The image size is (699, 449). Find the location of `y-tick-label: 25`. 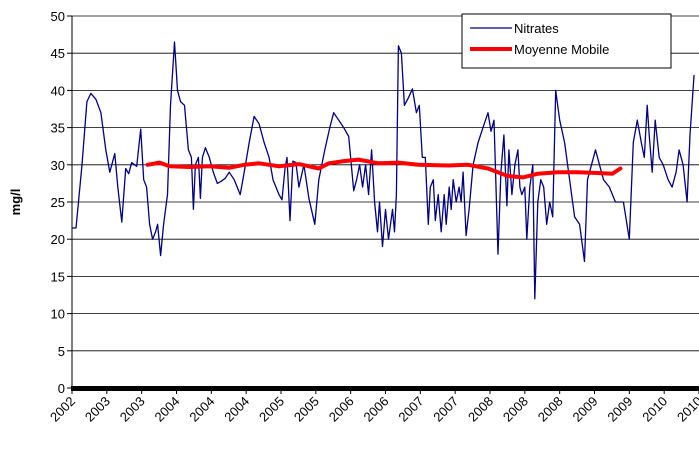

y-tick-label: 25 is located at coordinates (58, 202).